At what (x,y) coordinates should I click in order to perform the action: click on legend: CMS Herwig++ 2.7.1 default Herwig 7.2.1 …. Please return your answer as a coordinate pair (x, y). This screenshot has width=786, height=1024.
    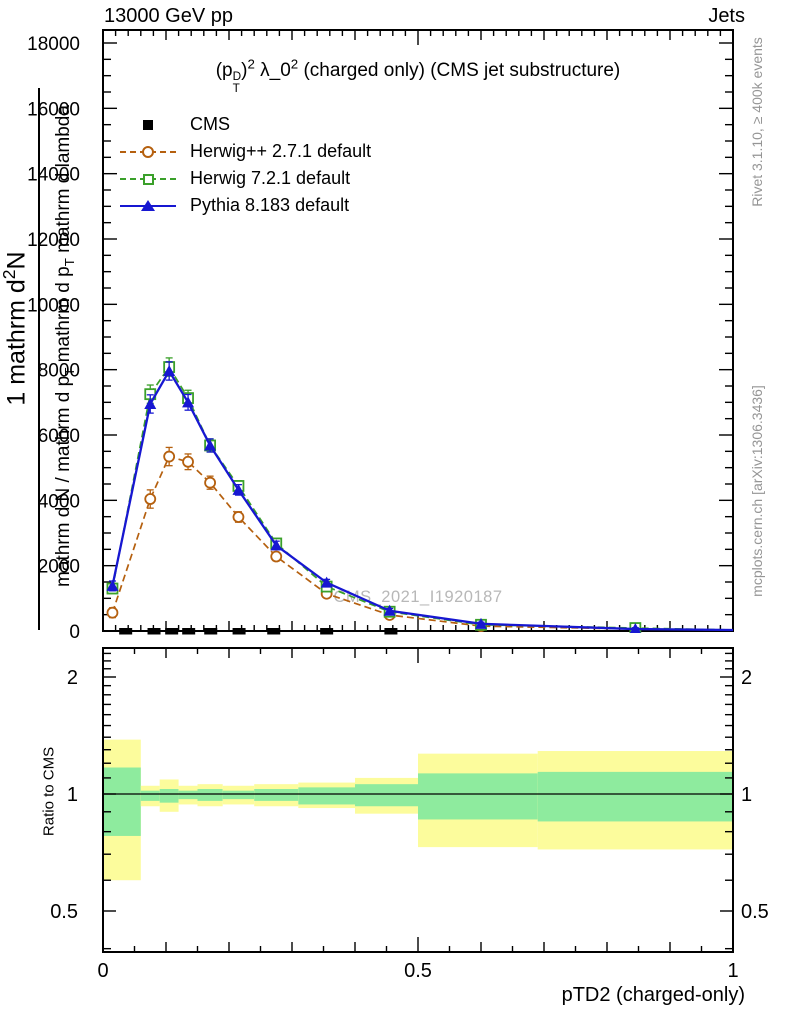
    Looking at the image, I should click on (245, 165).